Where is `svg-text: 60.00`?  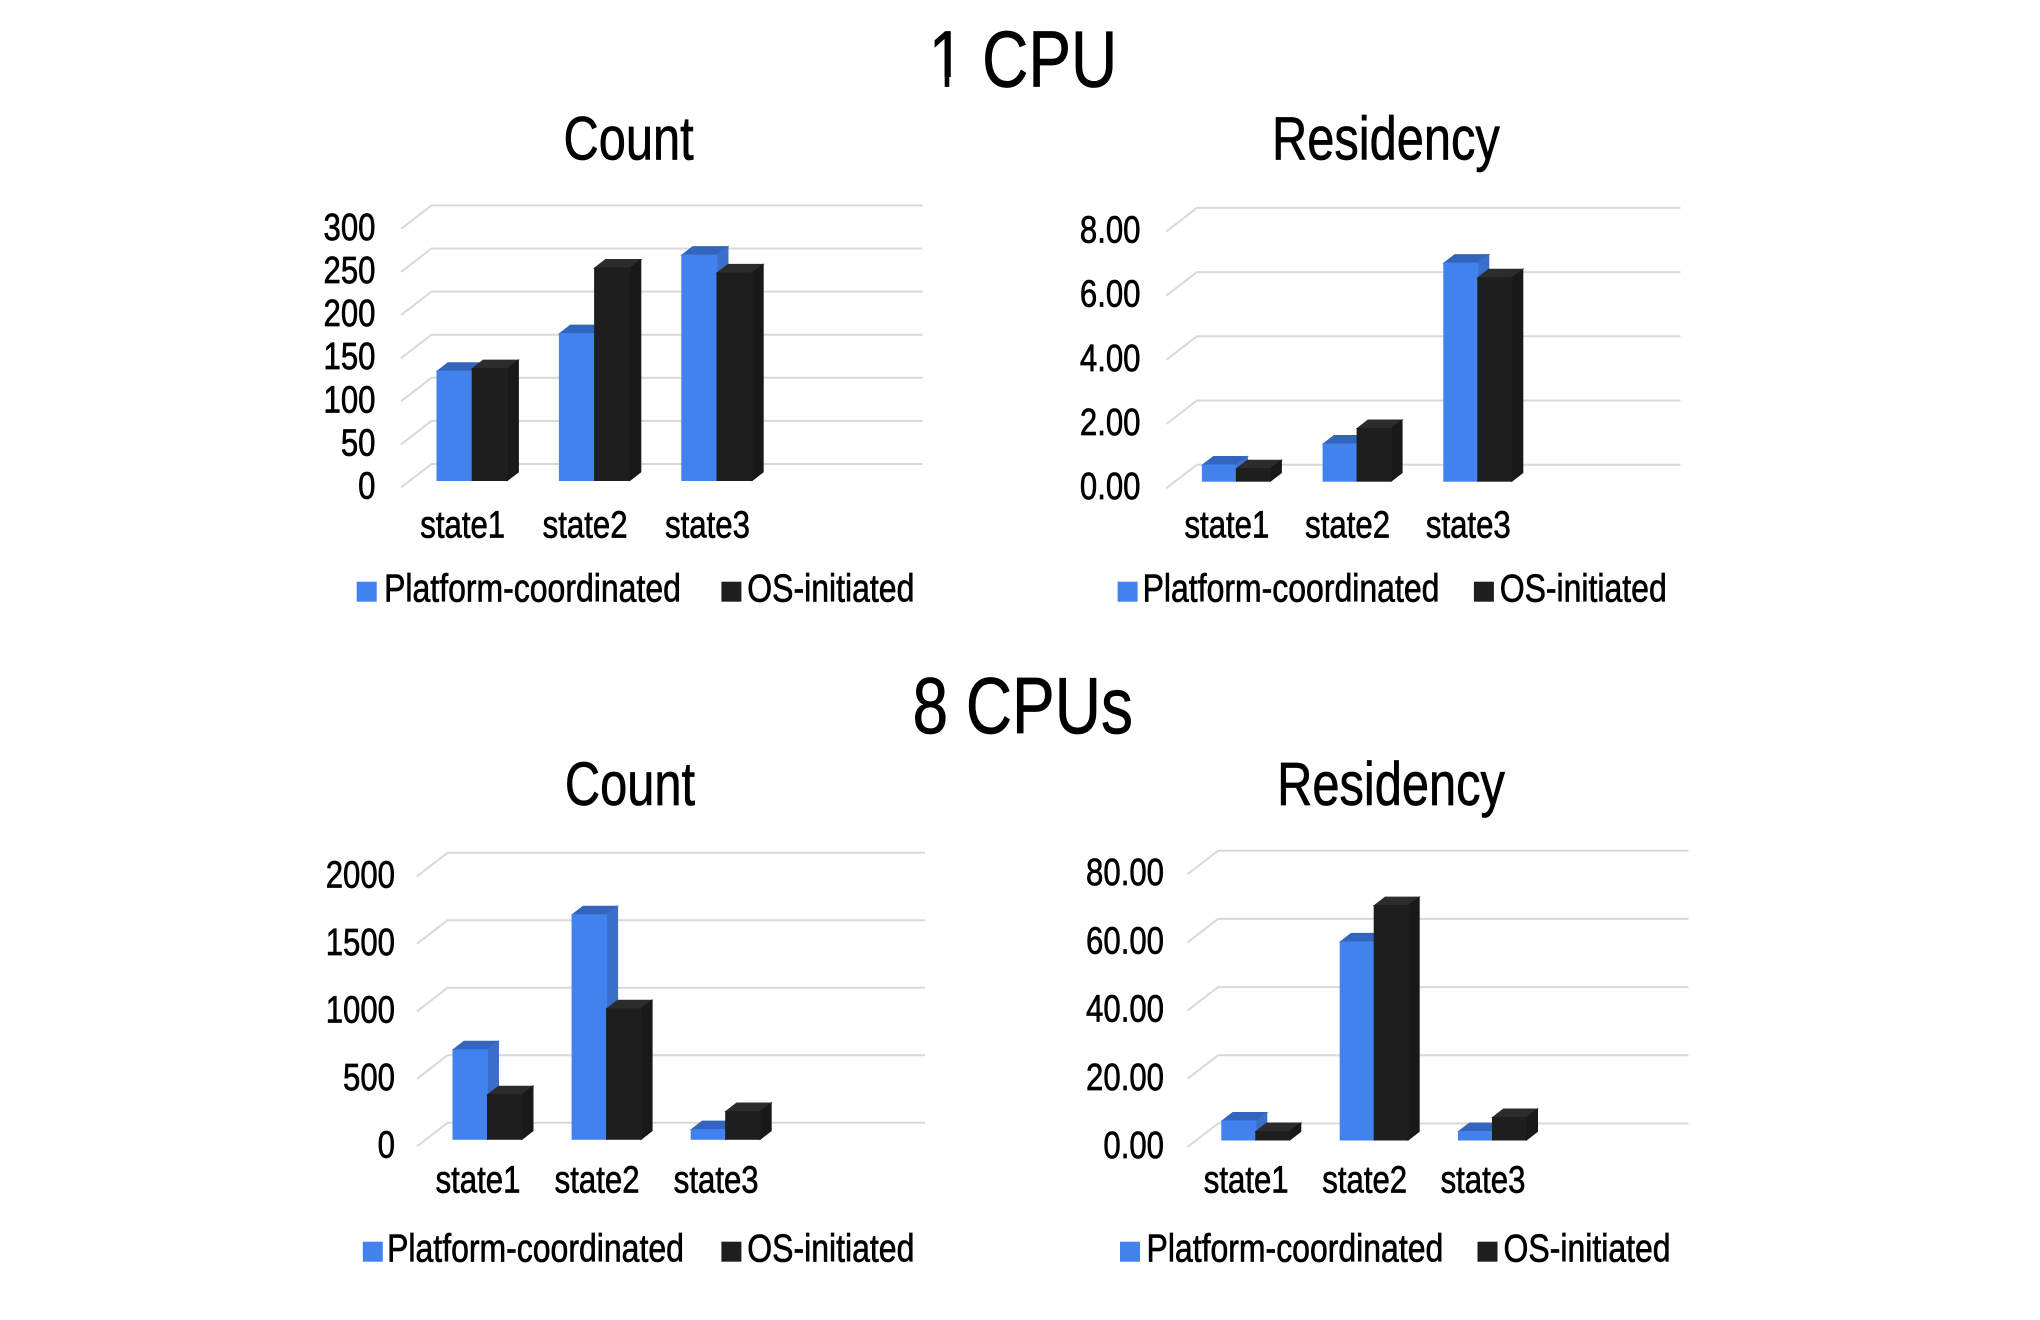 svg-text: 60.00 is located at coordinates (1125, 942).